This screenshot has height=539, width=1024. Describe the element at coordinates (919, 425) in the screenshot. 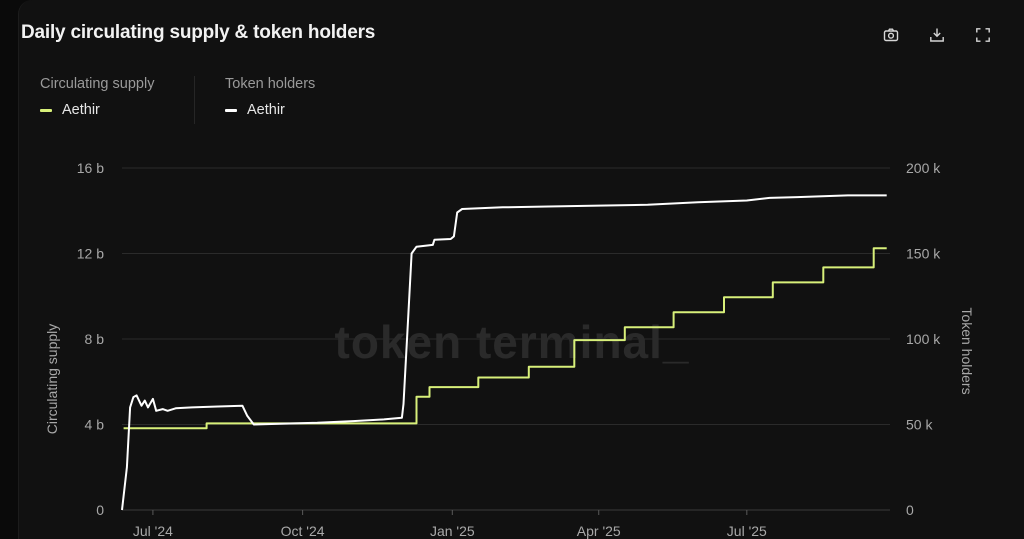

I see `y-right-tick-label: 50 k` at that location.